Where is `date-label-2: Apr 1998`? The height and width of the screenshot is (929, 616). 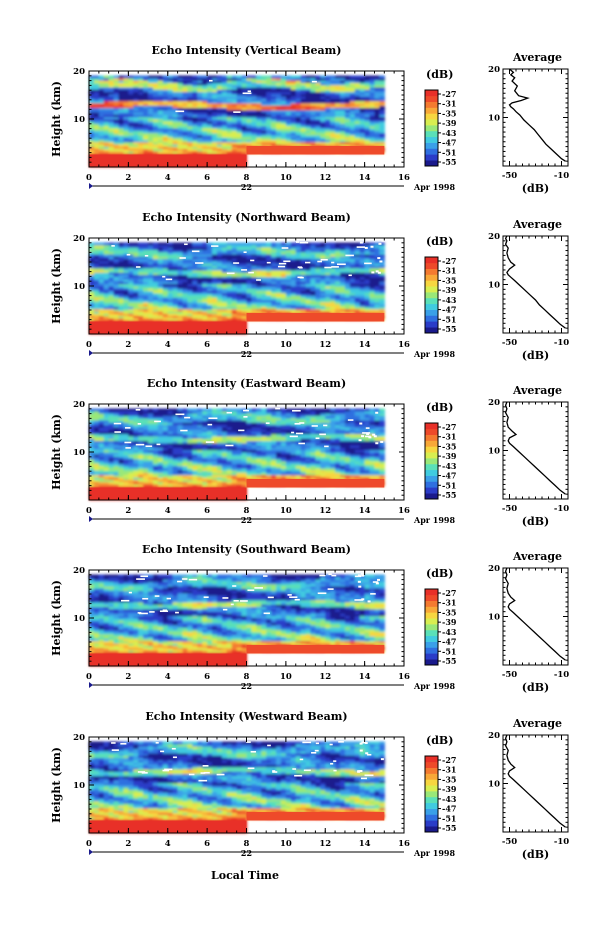
date-label-2: Apr 1998 is located at coordinates (434, 520).